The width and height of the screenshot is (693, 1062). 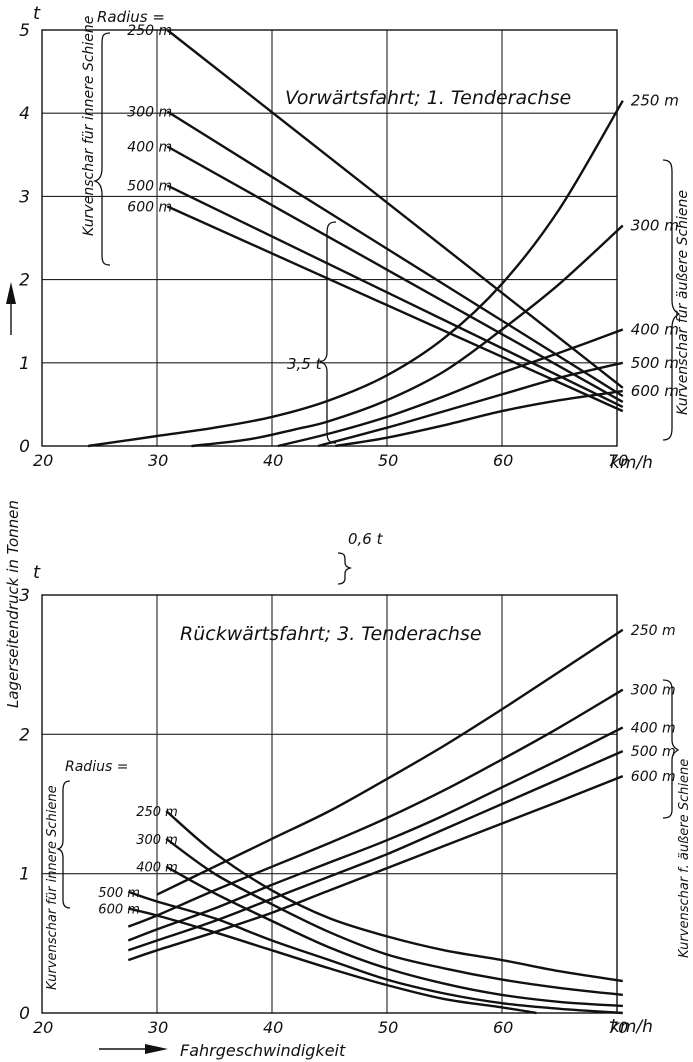 What do you see at coordinates (273, 460) in the screenshot?
I see `top-x-tick-40: 40` at bounding box center [273, 460].